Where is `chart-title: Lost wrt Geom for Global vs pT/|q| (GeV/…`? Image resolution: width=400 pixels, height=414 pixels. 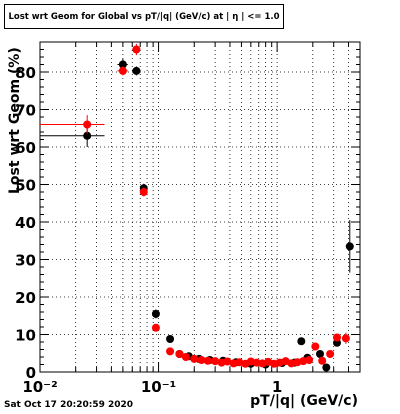
chart-title: Lost wrt Geom for Global vs pT/|q| (GeV/… is located at coordinates (144, 16).